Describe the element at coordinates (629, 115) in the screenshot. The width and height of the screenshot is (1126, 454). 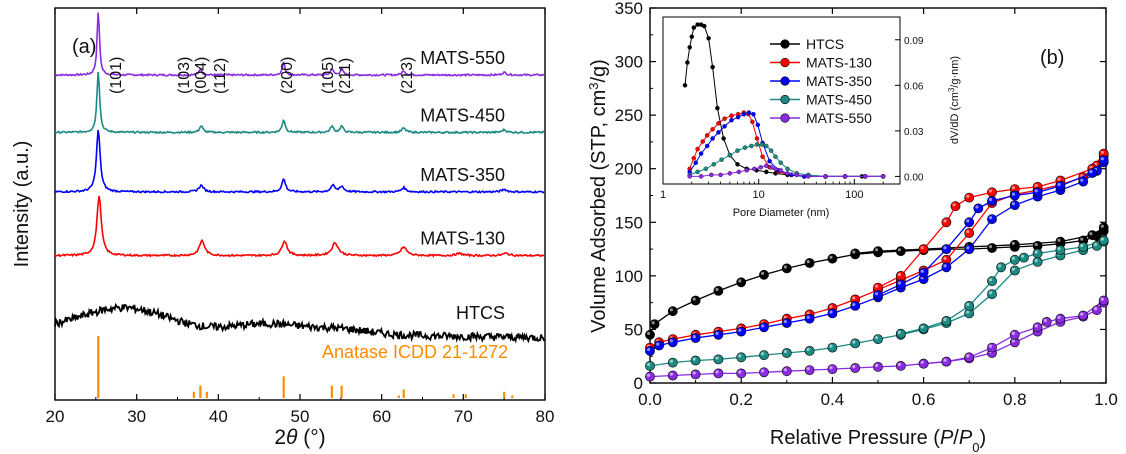
I see `isotherm-y-tick-label: 250` at that location.